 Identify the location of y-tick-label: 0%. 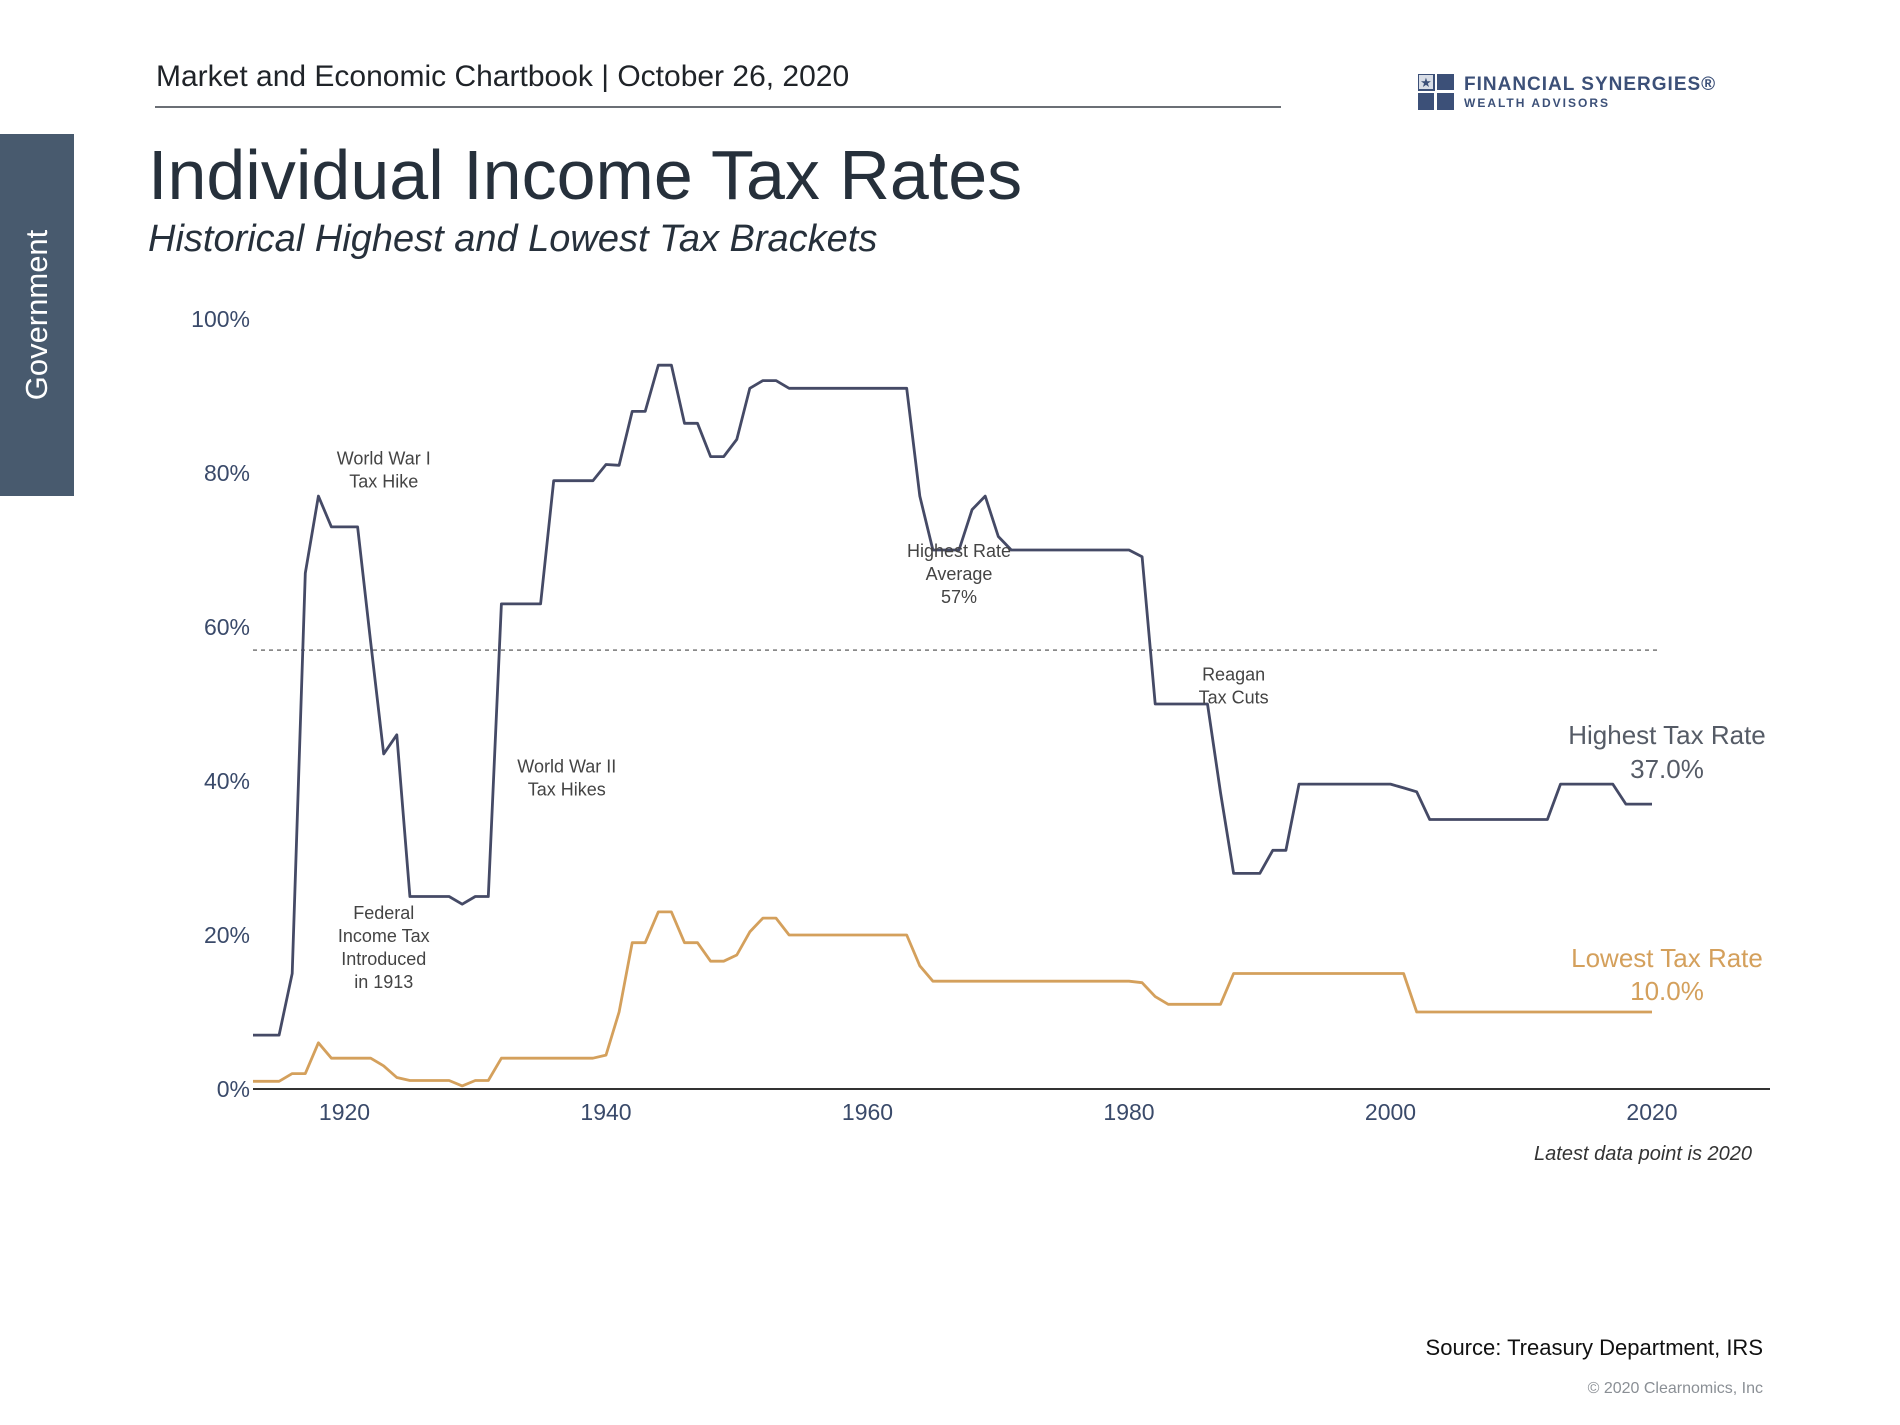
(233, 1089).